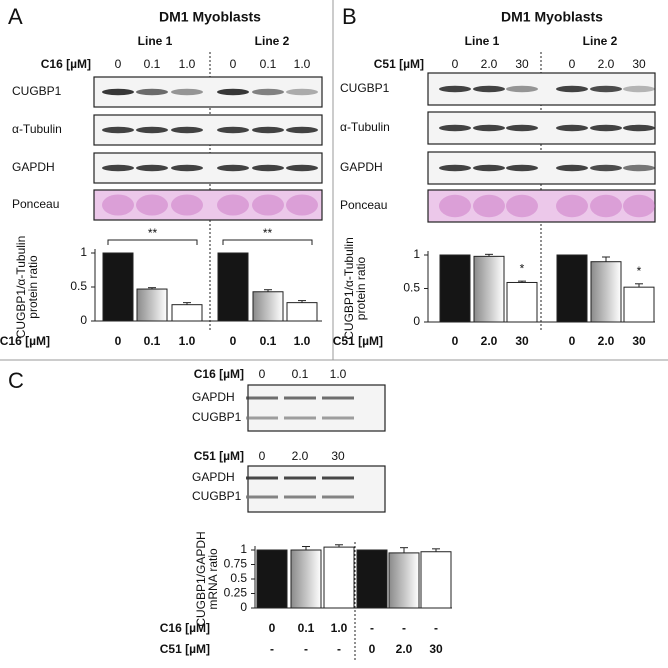  Describe the element at coordinates (210, 17) in the screenshot. I see `panel-title: DM1 Myoblasts` at that location.